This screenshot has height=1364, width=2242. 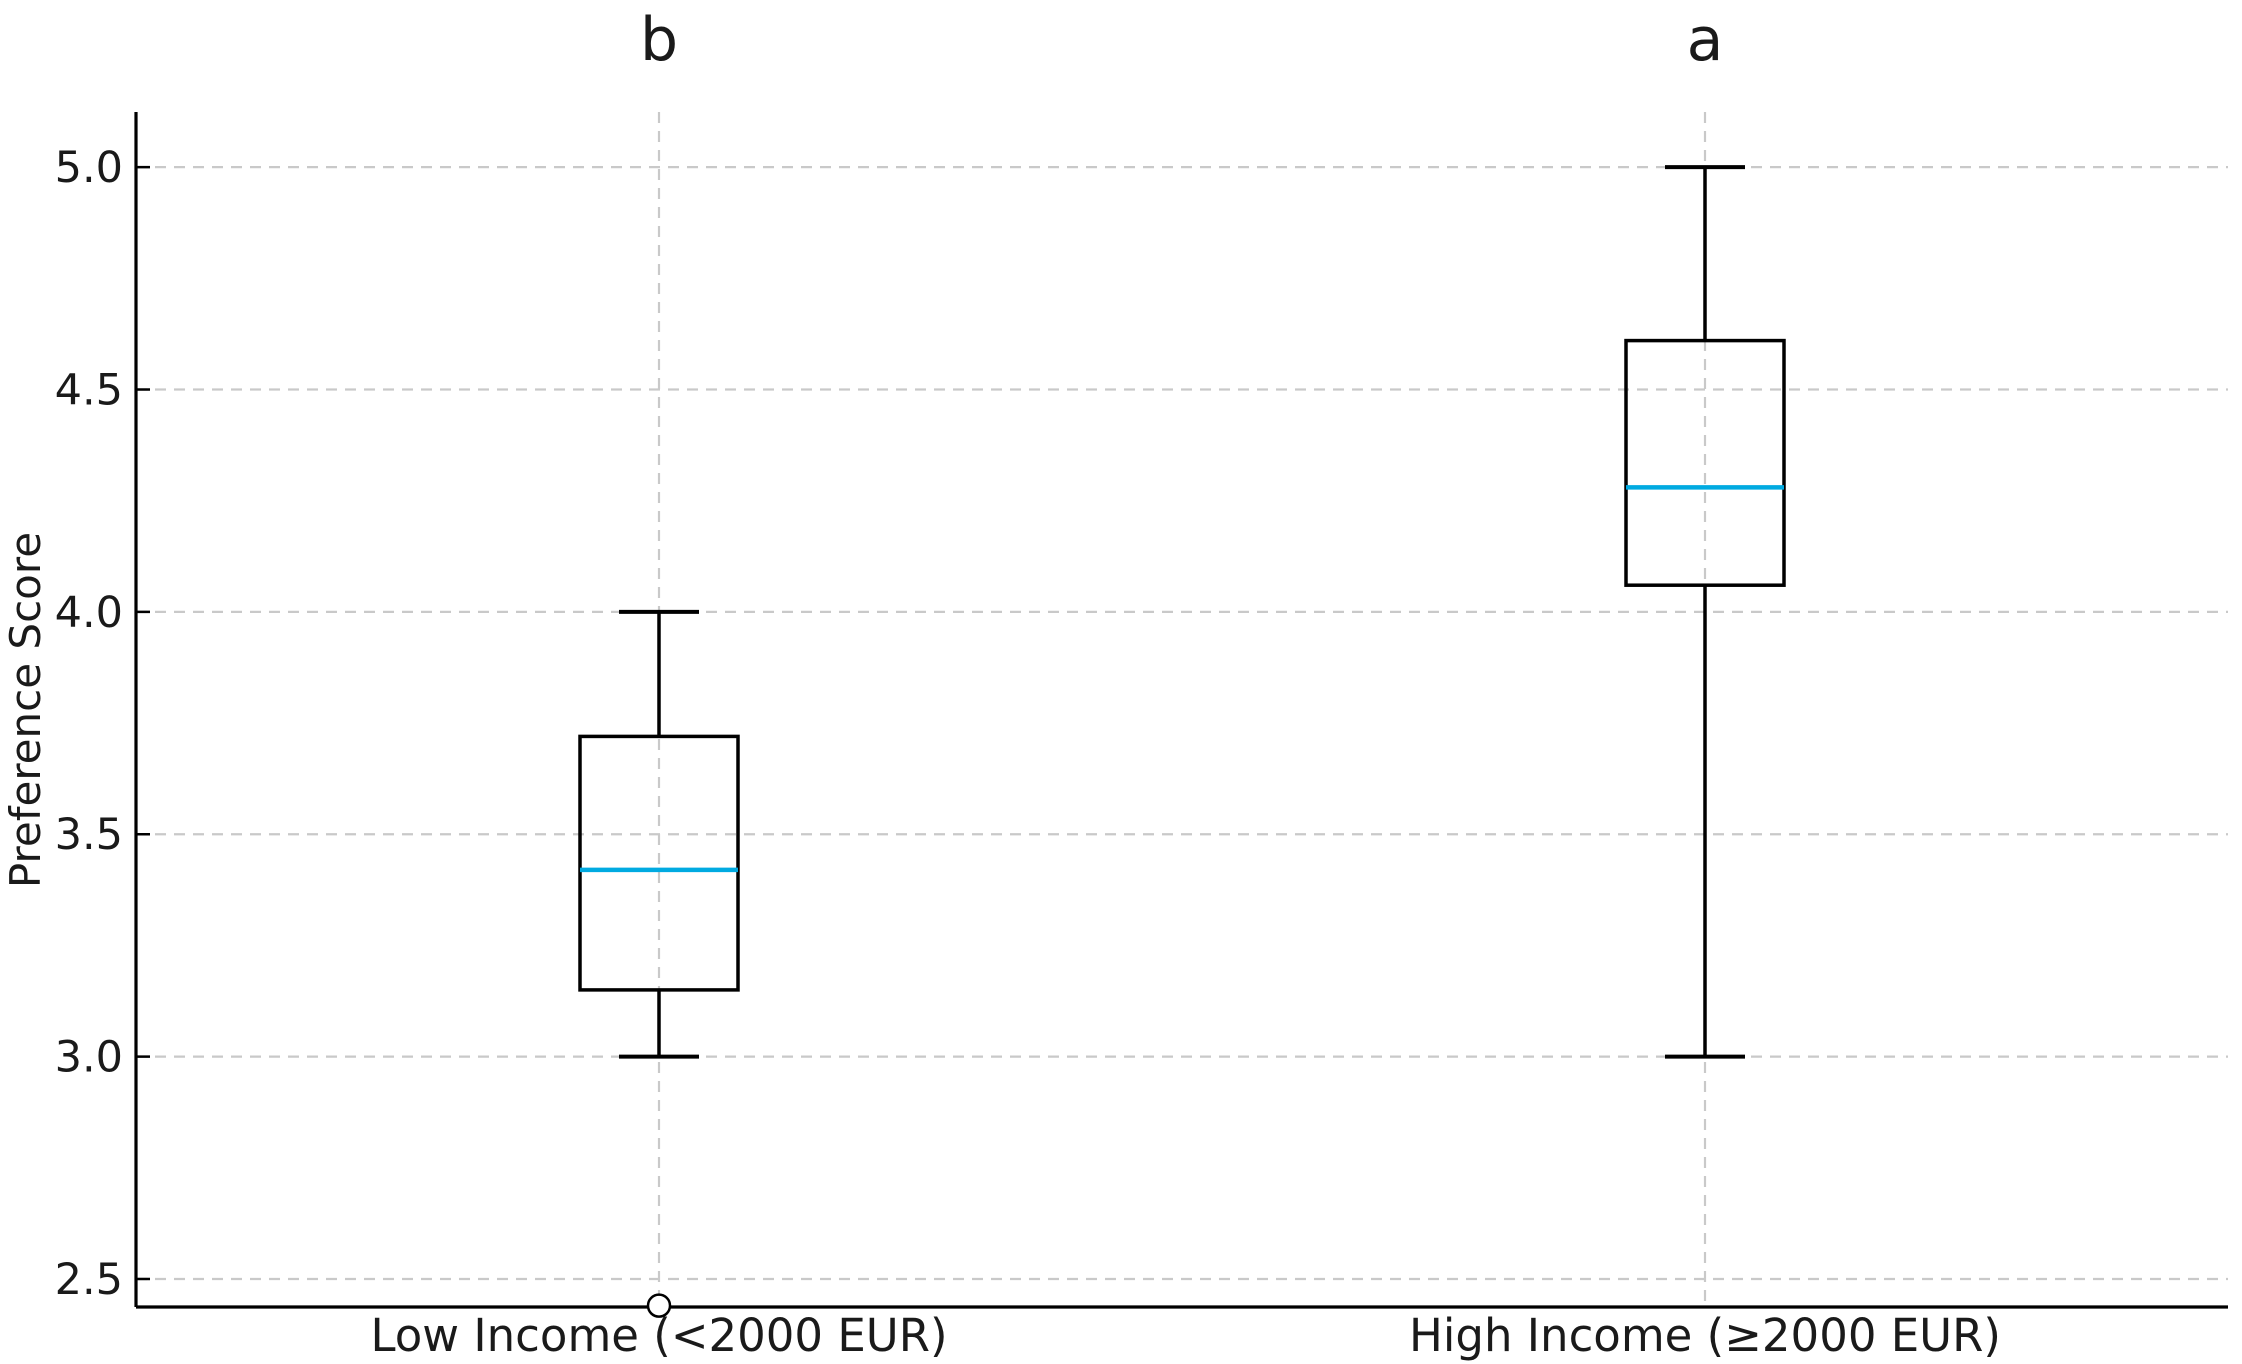 What do you see at coordinates (89, 391) in the screenshot?
I see `y-tick-label: 4.5` at bounding box center [89, 391].